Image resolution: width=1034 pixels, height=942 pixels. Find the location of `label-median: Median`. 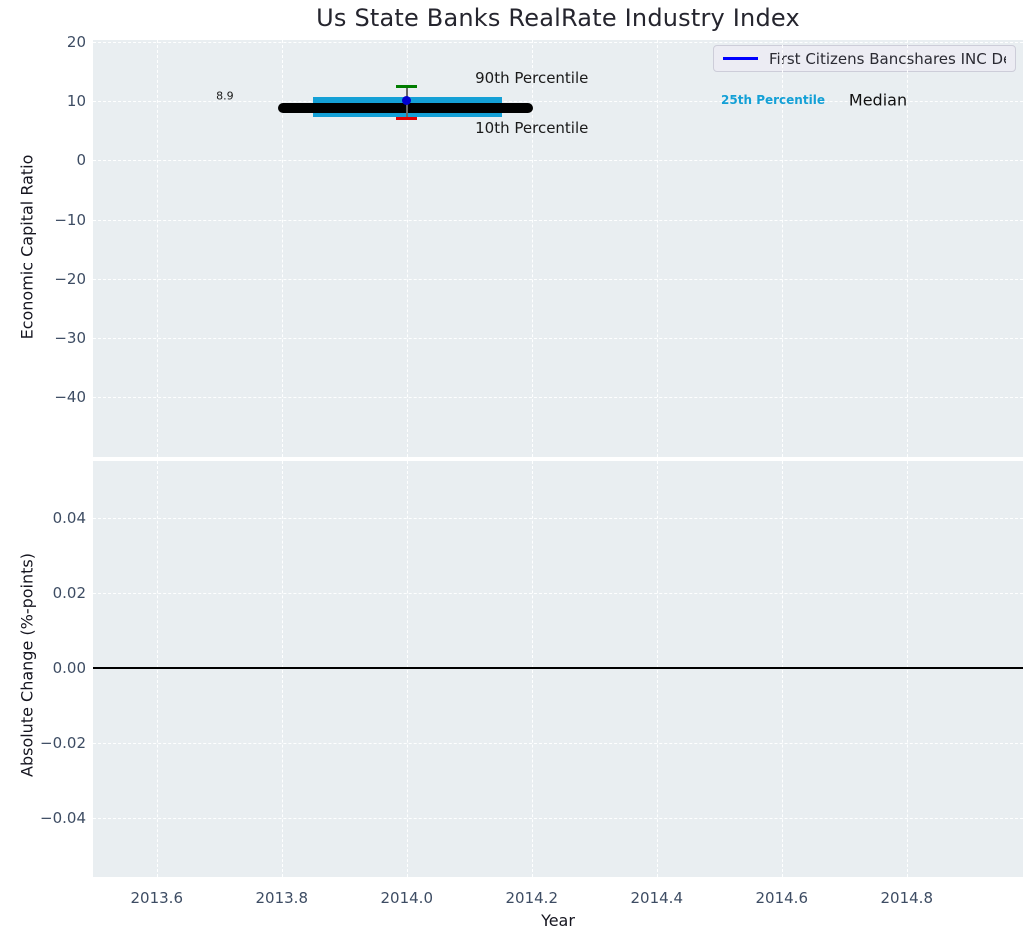

label-median: Median is located at coordinates (878, 100).